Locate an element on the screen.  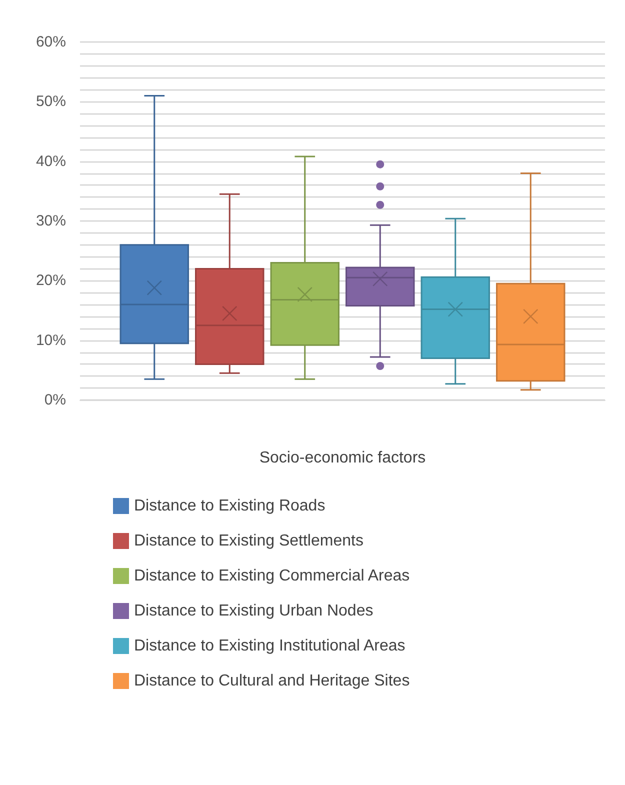
y-tick-label: 20% is located at coordinates (51, 281).